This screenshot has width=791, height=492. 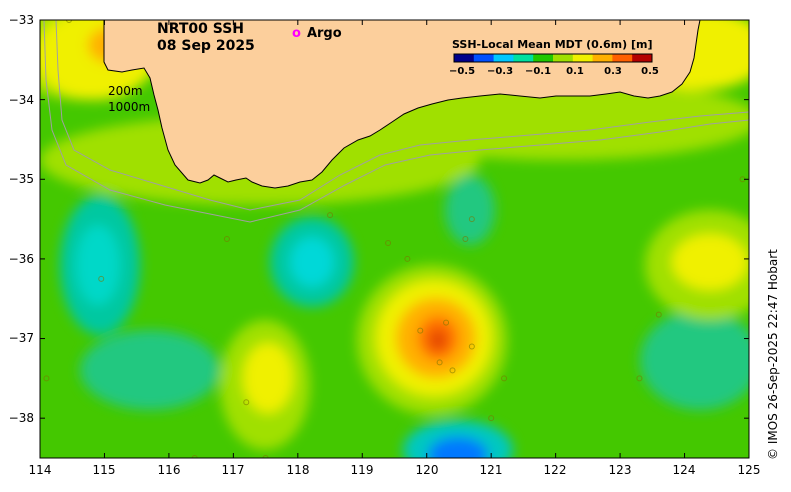 I want to click on colorbar, so click(x=553, y=58).